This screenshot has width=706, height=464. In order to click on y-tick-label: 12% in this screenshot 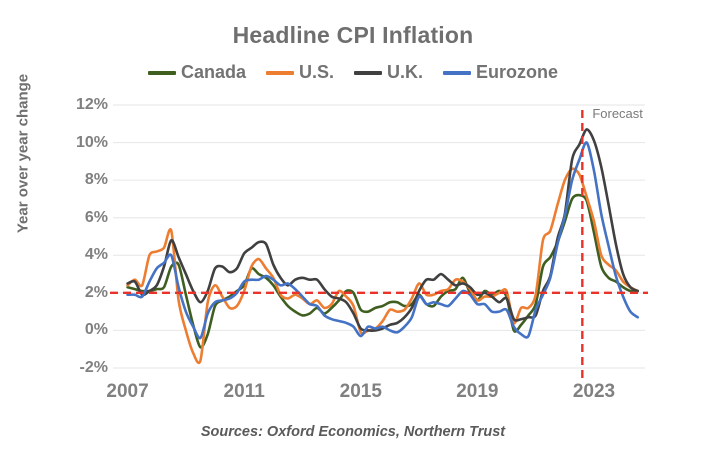, I will do `click(91, 104)`.